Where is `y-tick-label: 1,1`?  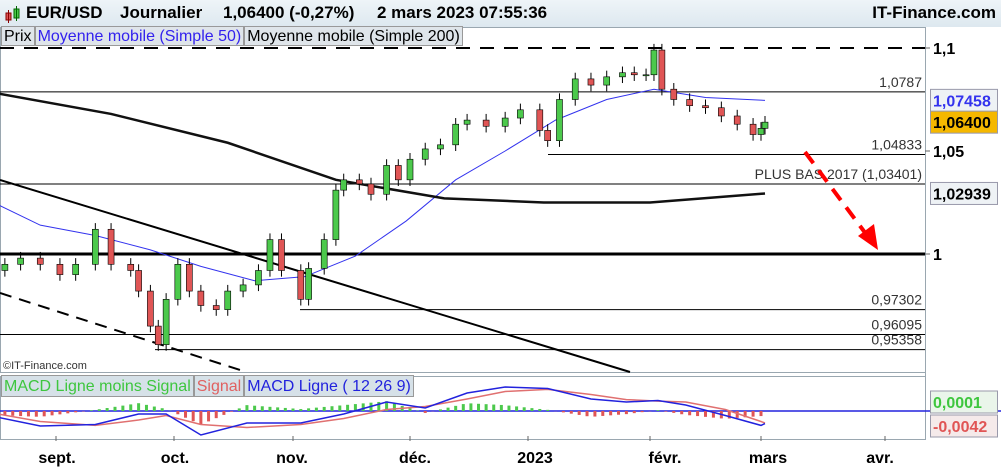 y-tick-label: 1,1 is located at coordinates (944, 49).